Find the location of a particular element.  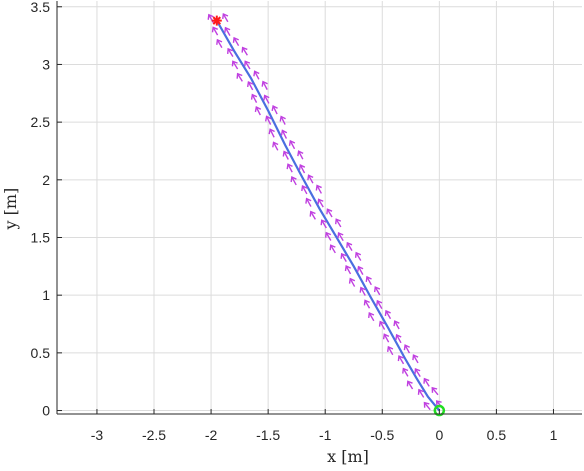

x-tick-label: -0.5 is located at coordinates (382, 435).